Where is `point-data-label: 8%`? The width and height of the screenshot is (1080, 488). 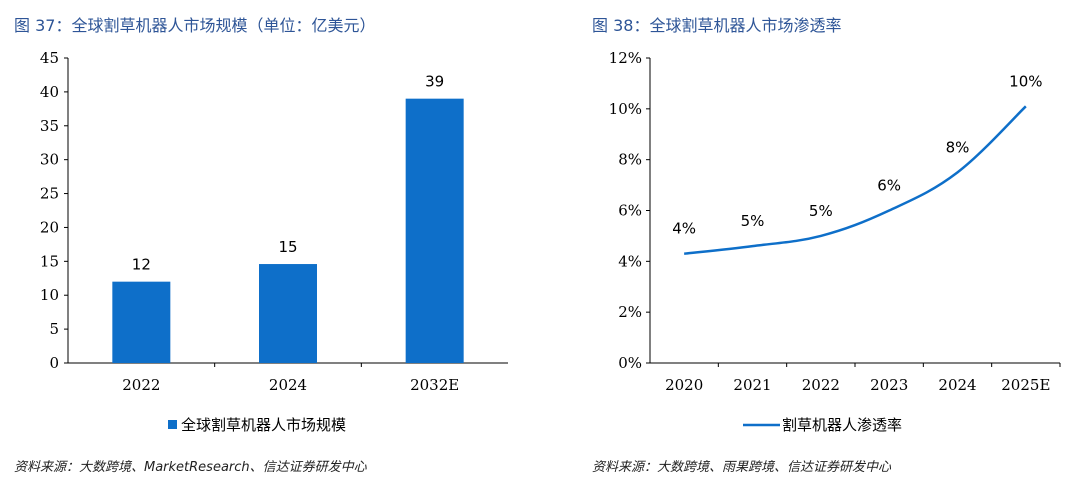
point-data-label: 8% is located at coordinates (958, 147).